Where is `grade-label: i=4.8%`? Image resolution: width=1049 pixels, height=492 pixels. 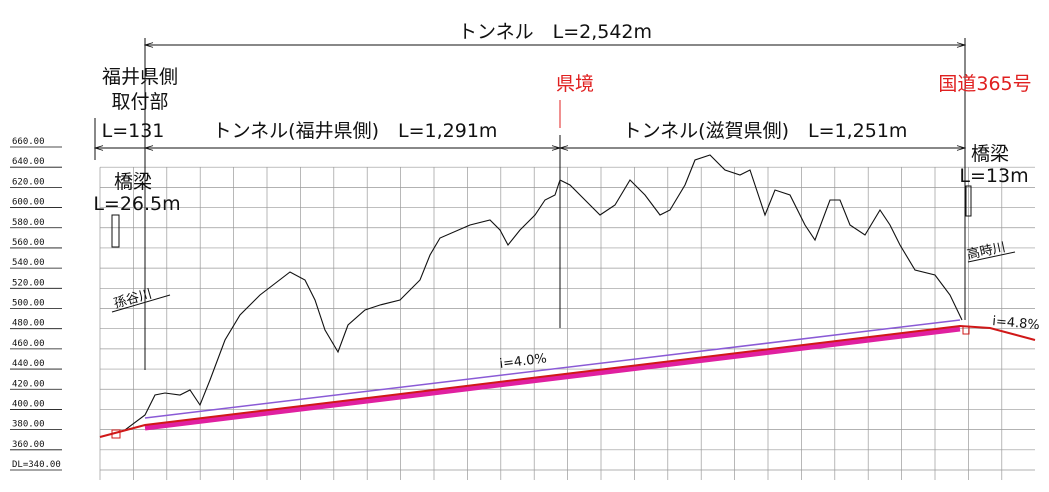 grade-label: i=4.8% is located at coordinates (1016, 323).